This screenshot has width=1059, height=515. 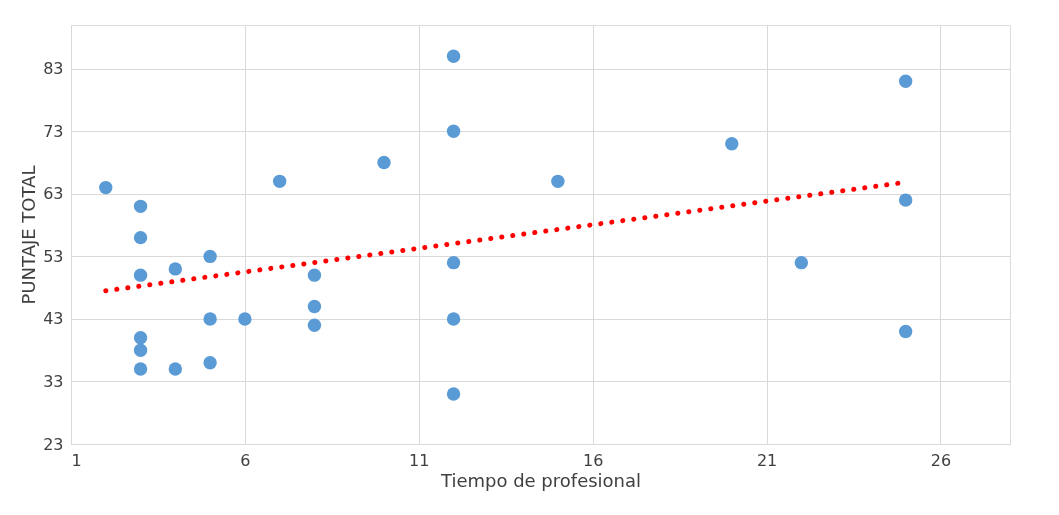 I want to click on x-tick-label: 26, so click(x=941, y=460).